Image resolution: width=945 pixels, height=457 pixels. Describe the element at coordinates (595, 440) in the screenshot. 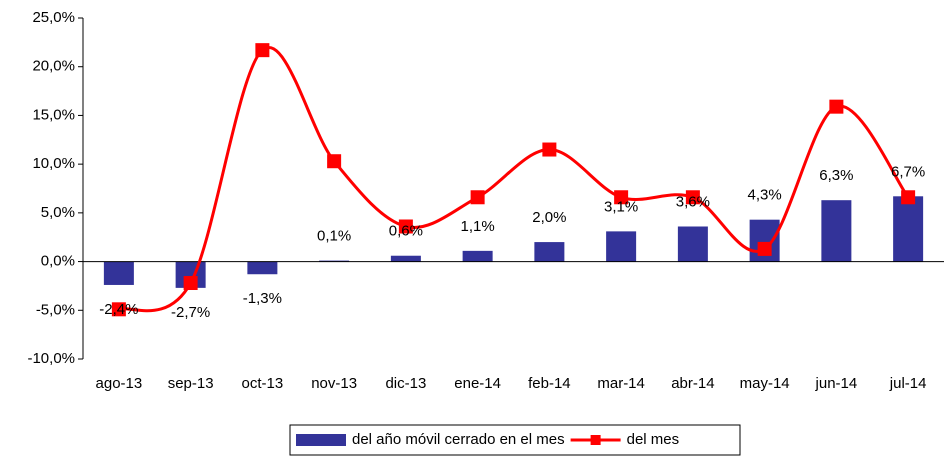

I see `legend-marker` at that location.